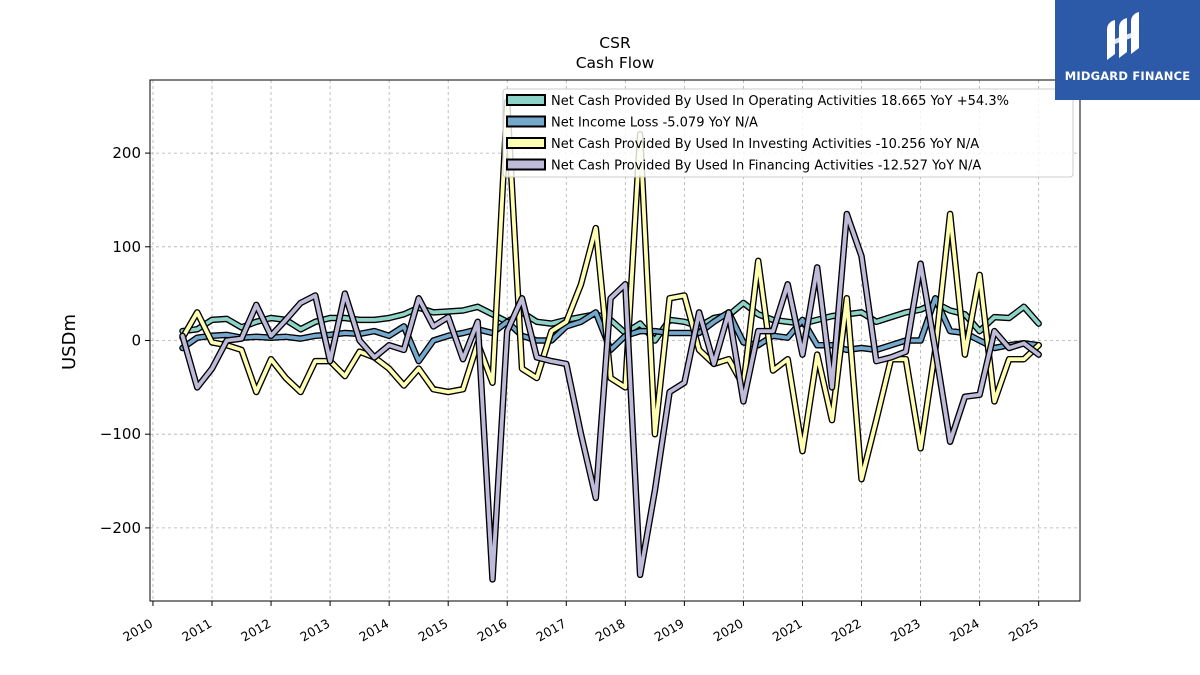  What do you see at coordinates (654, 123) in the screenshot?
I see `legend-entry: Net Income Loss -5.079 YoY N/A` at bounding box center [654, 123].